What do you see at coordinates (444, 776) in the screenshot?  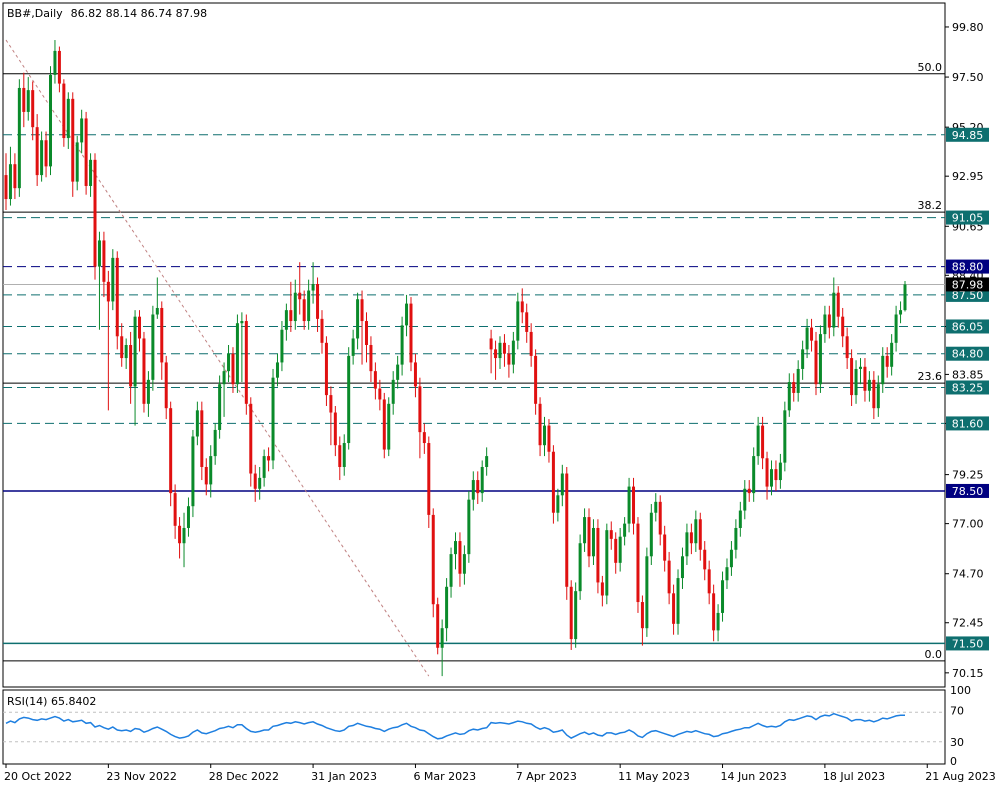 I see `x-tick-label: 6 Mar 2023` at bounding box center [444, 776].